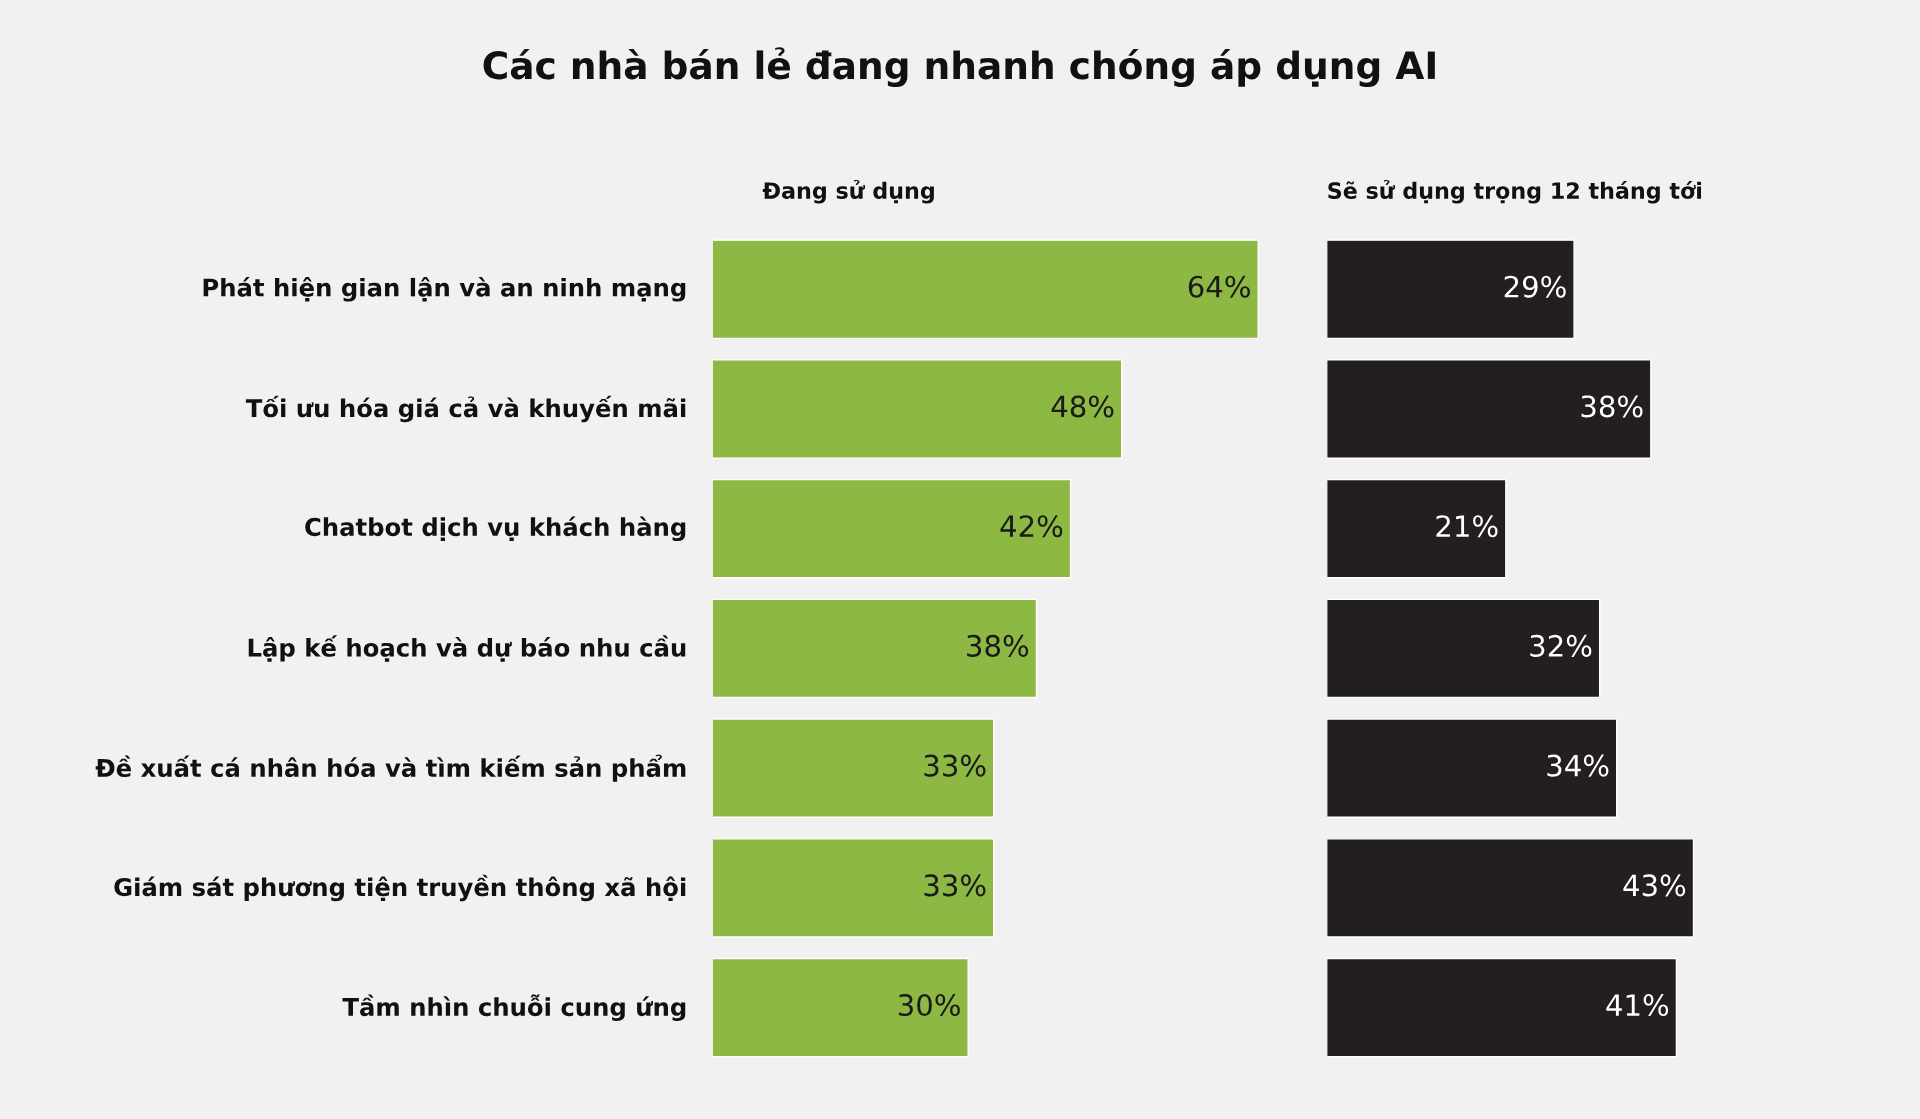  Describe the element at coordinates (1535, 286) in the screenshot. I see `data-label: 29%` at that location.